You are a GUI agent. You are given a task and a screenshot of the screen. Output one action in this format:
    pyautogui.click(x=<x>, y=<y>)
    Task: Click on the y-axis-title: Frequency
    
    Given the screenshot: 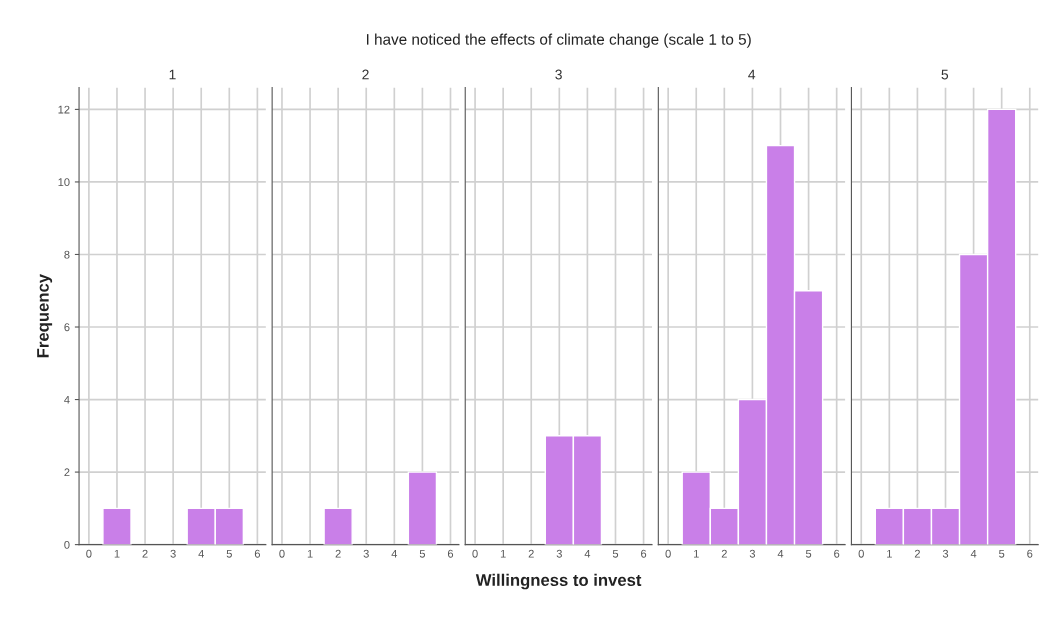 What is the action you would take?
    pyautogui.click(x=45, y=316)
    